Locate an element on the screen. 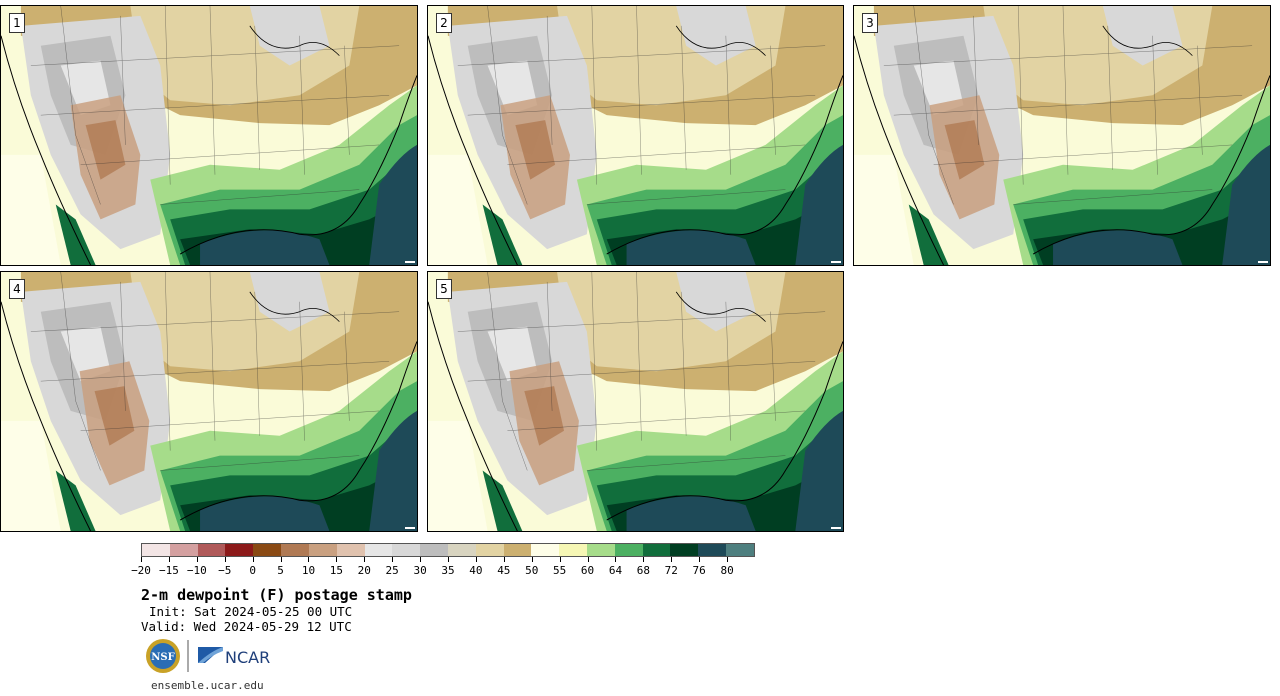 The height and width of the screenshot is (696, 1280). chart-title: 2-m dewpoint (F) postage stamp is located at coordinates (276, 595).